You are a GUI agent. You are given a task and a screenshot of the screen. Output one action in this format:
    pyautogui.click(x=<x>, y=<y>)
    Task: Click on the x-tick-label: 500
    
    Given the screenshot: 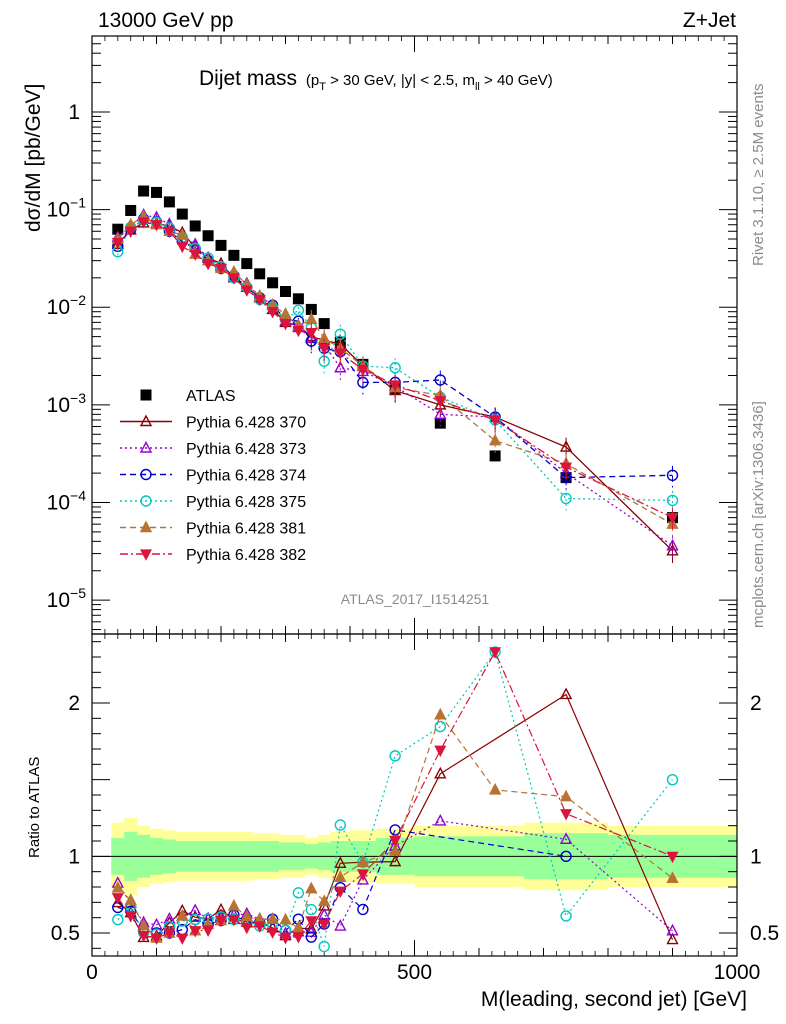 What is the action you would take?
    pyautogui.click(x=414, y=972)
    